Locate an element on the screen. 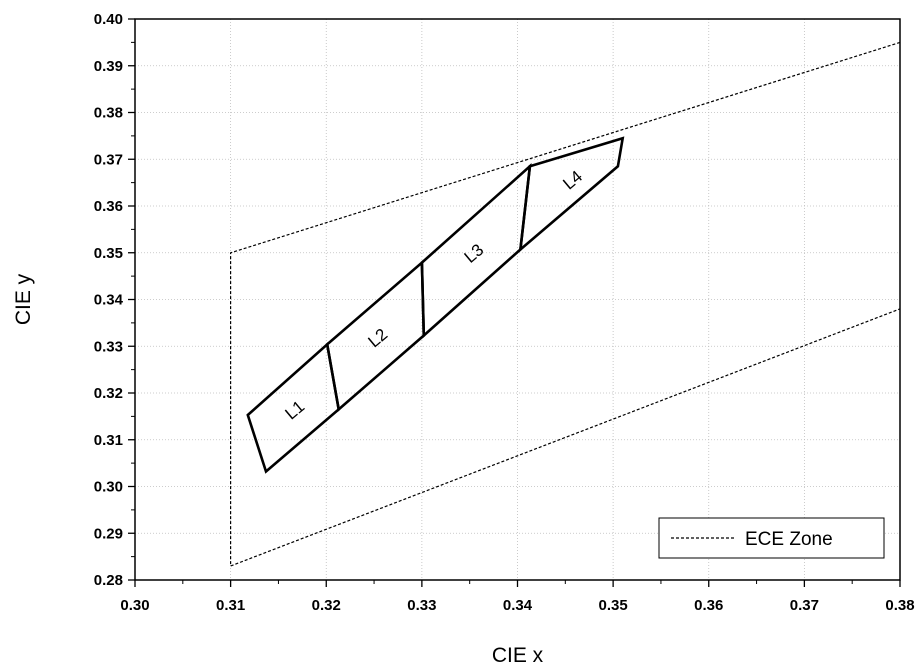  y-tick-label: 0.28 is located at coordinates (108, 580).